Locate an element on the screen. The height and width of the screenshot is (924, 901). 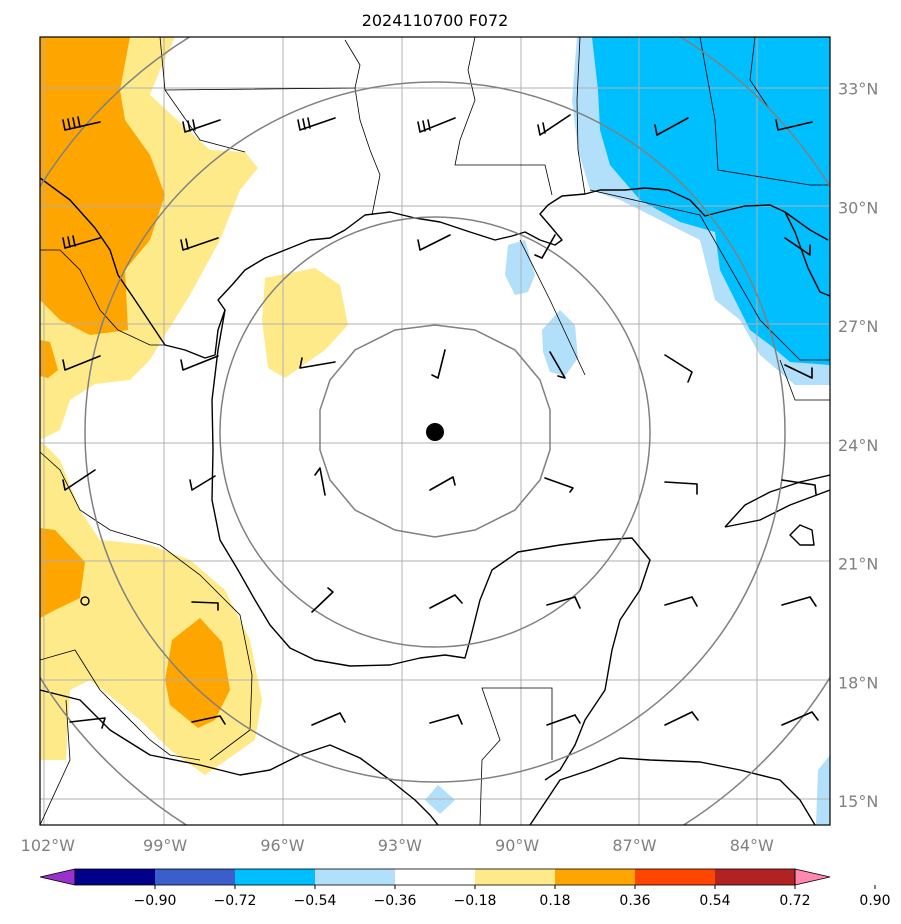
latitude-tick-labels: 33°N 30°N 27°N 24°N 21°N 18°N 15°N is located at coordinates (858, 445).